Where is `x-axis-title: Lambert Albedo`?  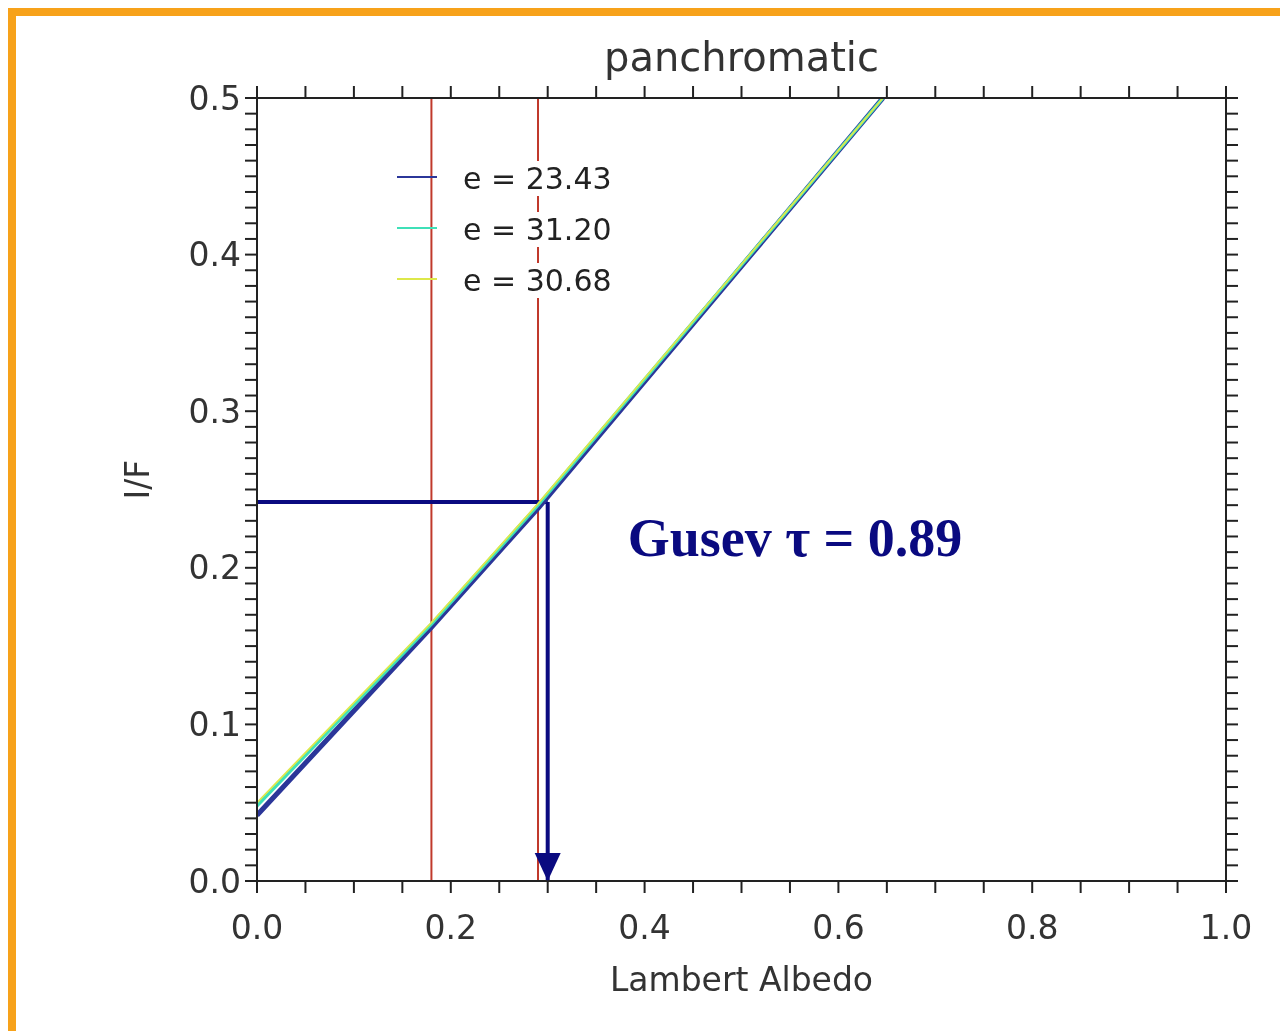
x-axis-title: Lambert Albedo is located at coordinates (741, 979).